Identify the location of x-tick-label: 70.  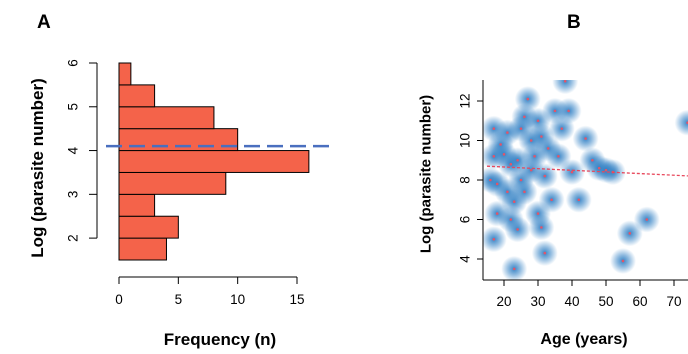
(673, 301).